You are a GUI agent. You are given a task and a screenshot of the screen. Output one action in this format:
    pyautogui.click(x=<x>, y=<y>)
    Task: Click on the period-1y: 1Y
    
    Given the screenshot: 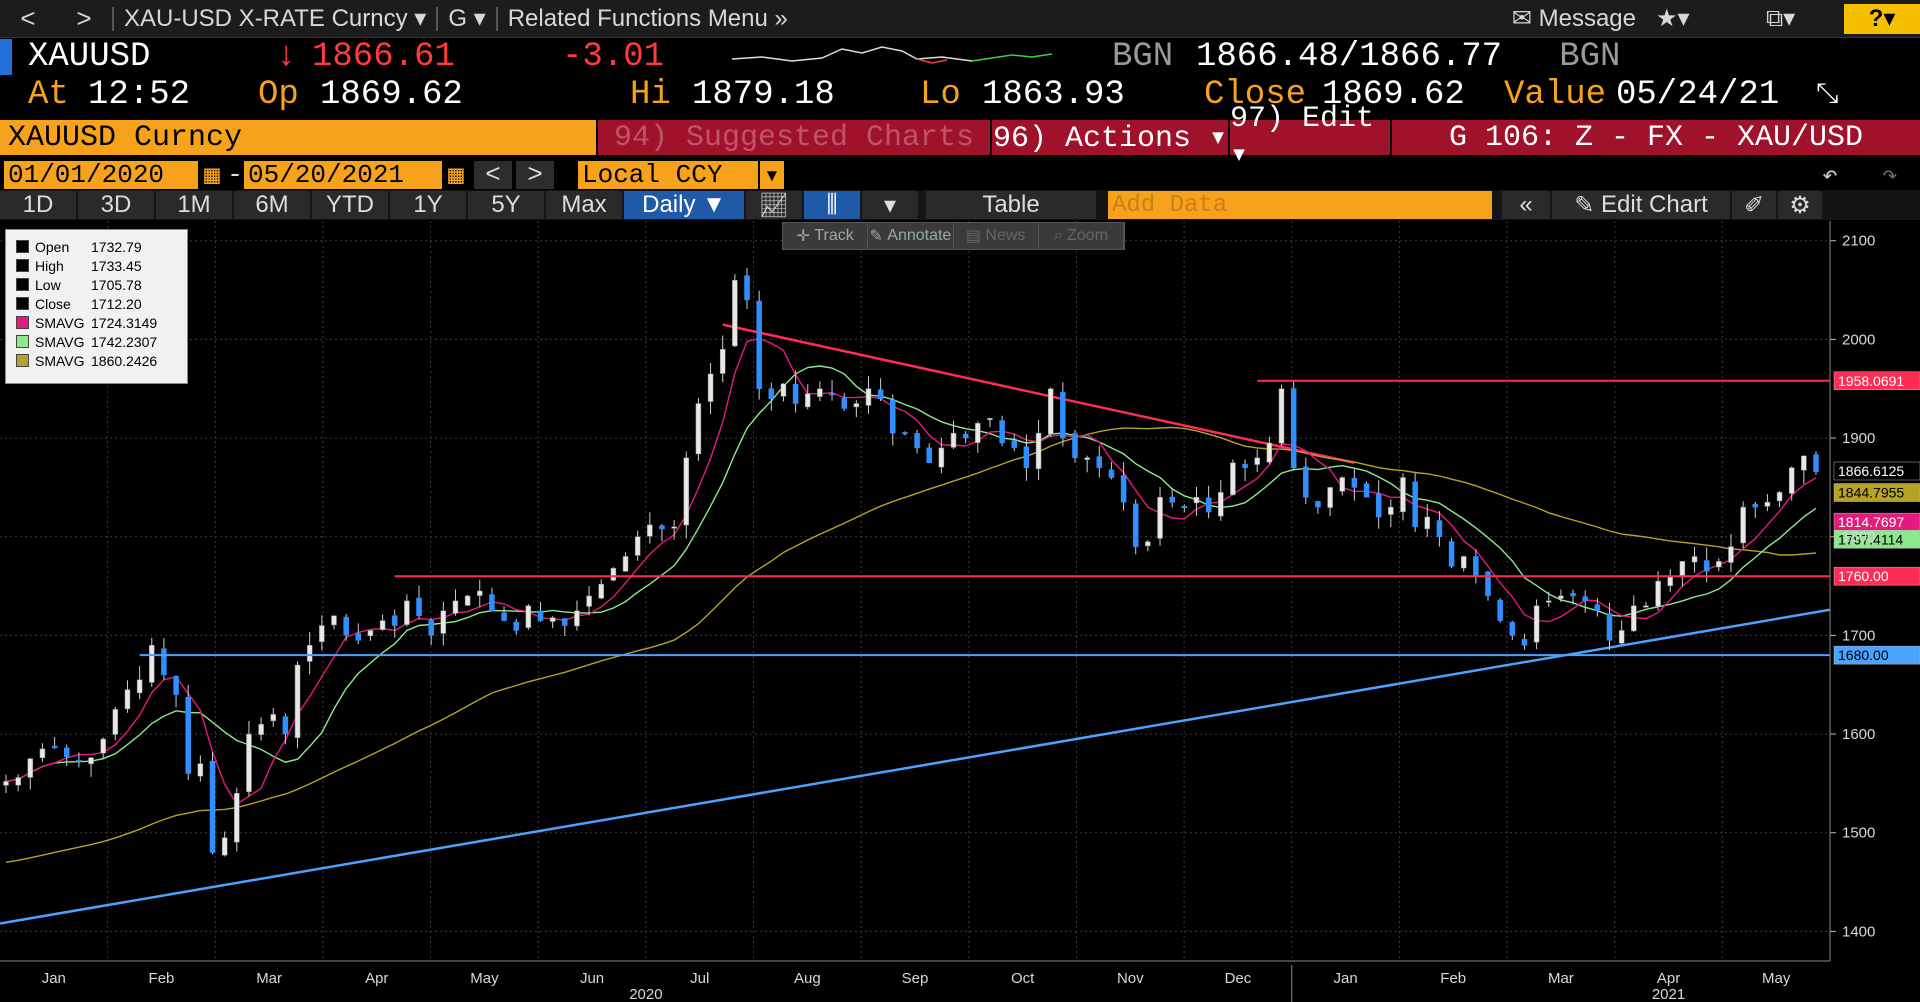 What is the action you would take?
    pyautogui.click(x=428, y=205)
    